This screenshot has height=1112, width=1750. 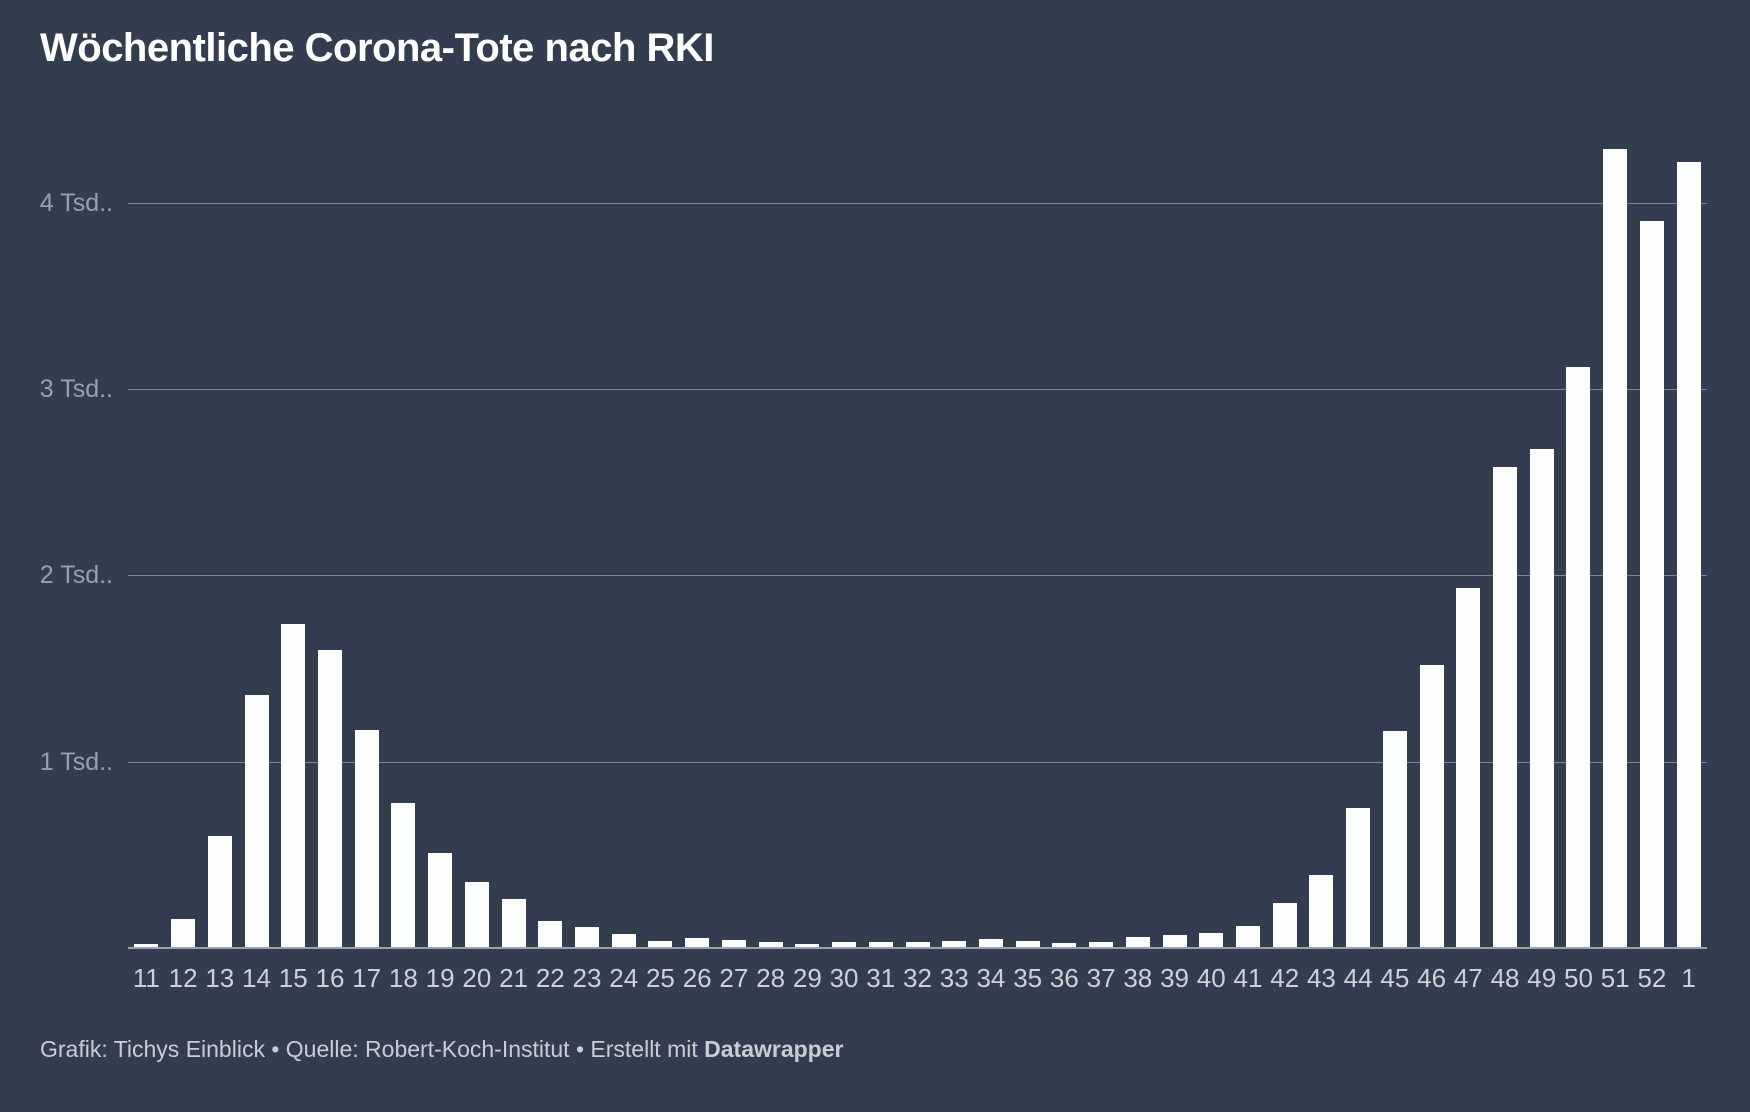 What do you see at coordinates (624, 978) in the screenshot?
I see `x-axis-tick-label-week-24: 24` at bounding box center [624, 978].